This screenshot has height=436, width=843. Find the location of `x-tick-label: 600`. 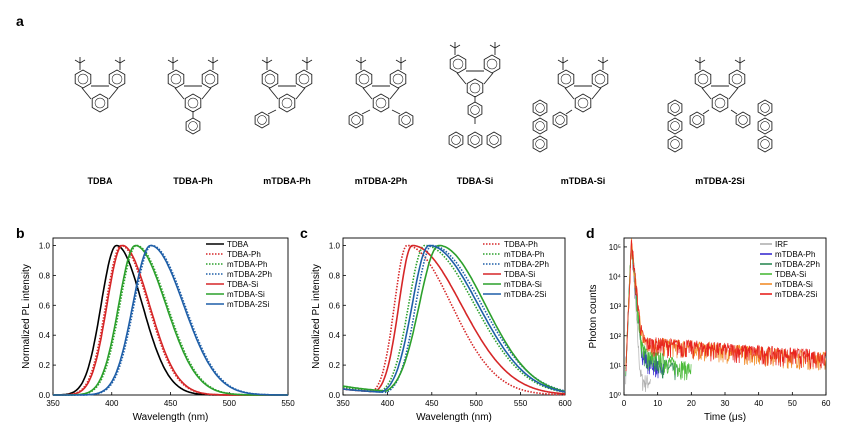

x-tick-label: 600 is located at coordinates (565, 403).